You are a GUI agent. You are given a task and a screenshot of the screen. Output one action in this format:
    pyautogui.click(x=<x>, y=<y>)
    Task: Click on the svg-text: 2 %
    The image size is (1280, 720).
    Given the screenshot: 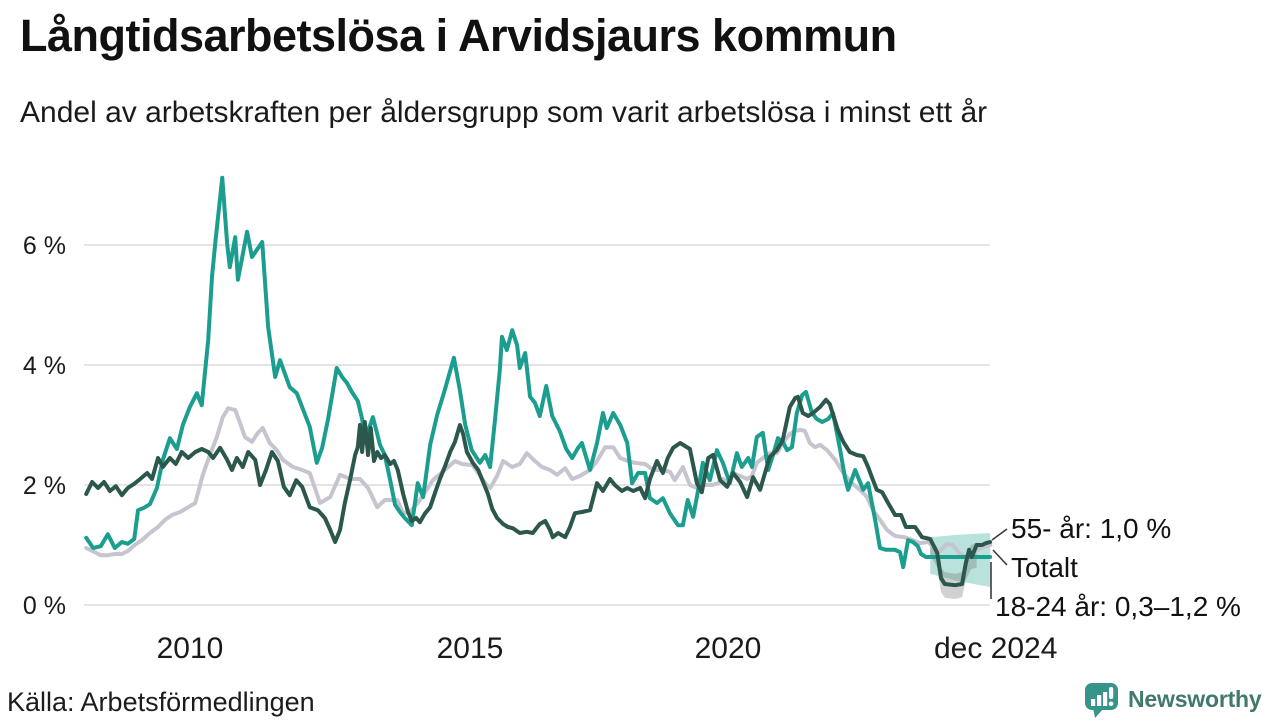 What is the action you would take?
    pyautogui.click(x=44, y=486)
    